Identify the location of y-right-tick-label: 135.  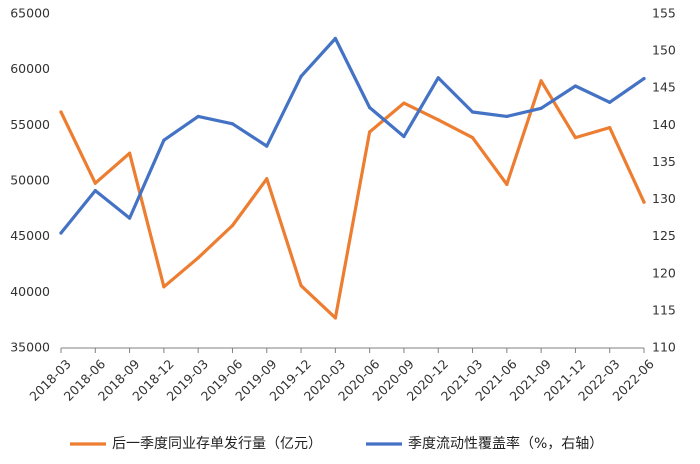
(664, 161).